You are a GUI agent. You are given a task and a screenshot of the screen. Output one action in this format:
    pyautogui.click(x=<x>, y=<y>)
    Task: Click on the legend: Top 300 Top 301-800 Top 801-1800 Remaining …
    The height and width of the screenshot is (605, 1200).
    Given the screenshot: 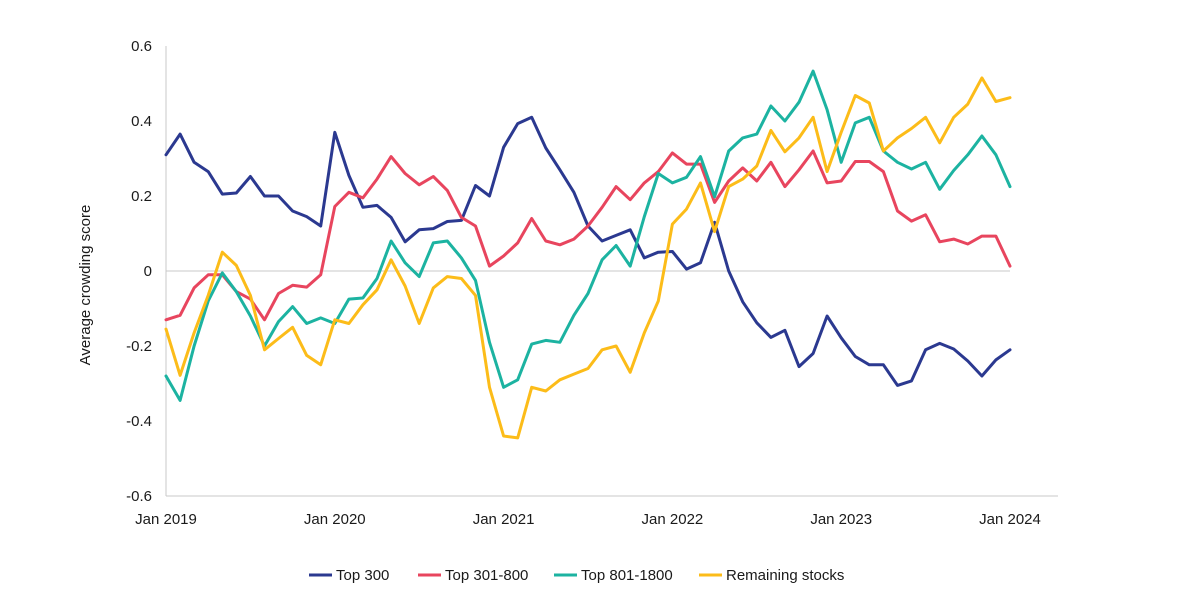 What is the action you would take?
    pyautogui.click(x=576, y=575)
    